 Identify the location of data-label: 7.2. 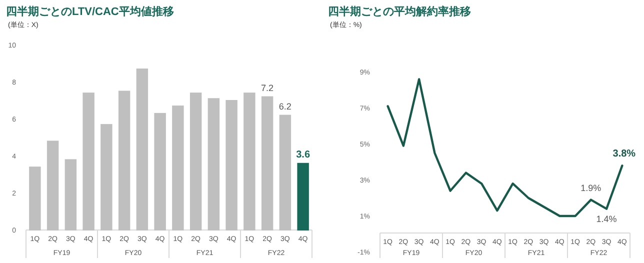
(267, 87).